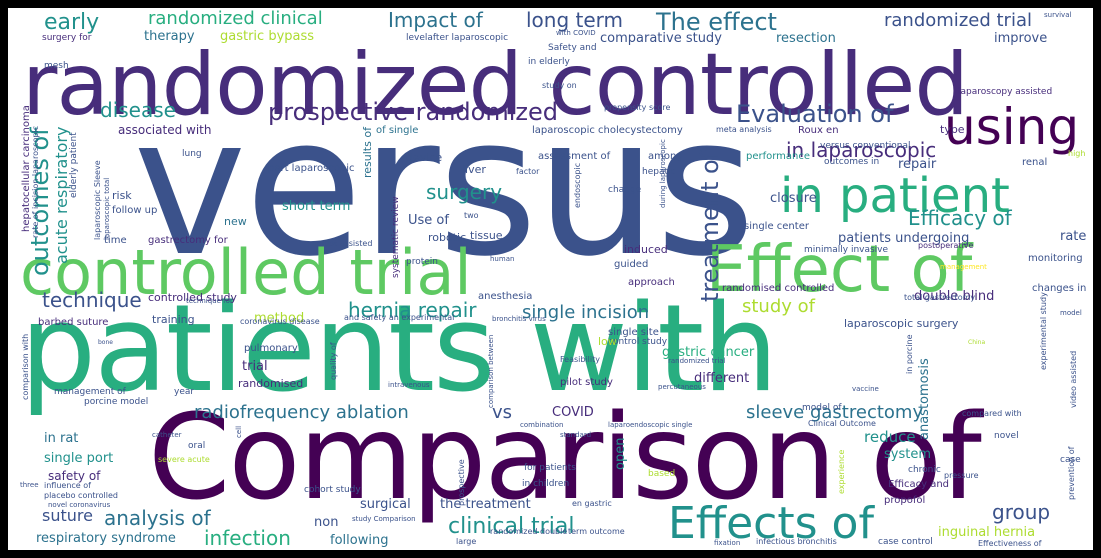 The image size is (1101, 558). Describe the element at coordinates (960, 218) in the screenshot. I see `word-efficacy-of: Efficacy of` at that location.